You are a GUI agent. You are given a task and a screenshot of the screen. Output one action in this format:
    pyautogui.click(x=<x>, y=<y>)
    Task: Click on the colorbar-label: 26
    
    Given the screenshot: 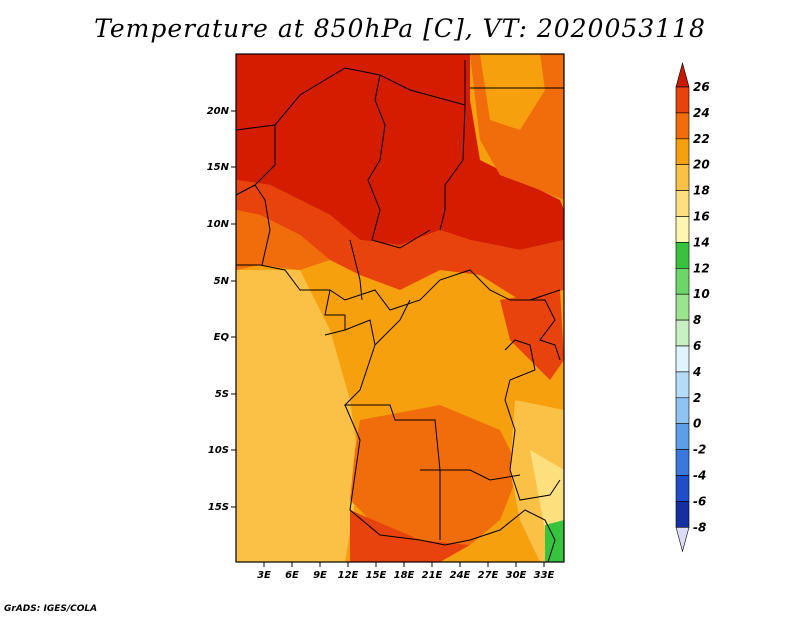 What is the action you would take?
    pyautogui.click(x=701, y=87)
    